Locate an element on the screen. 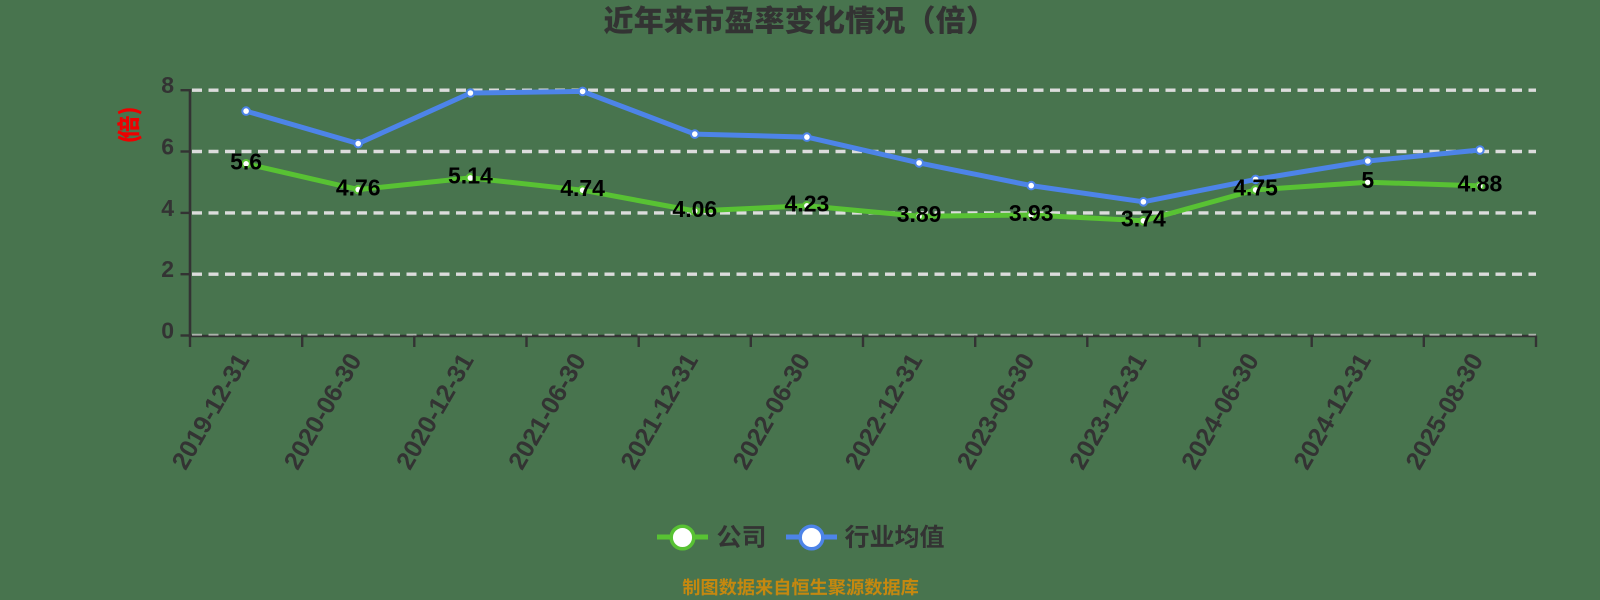  svg-text: 4.74 is located at coordinates (582, 188).